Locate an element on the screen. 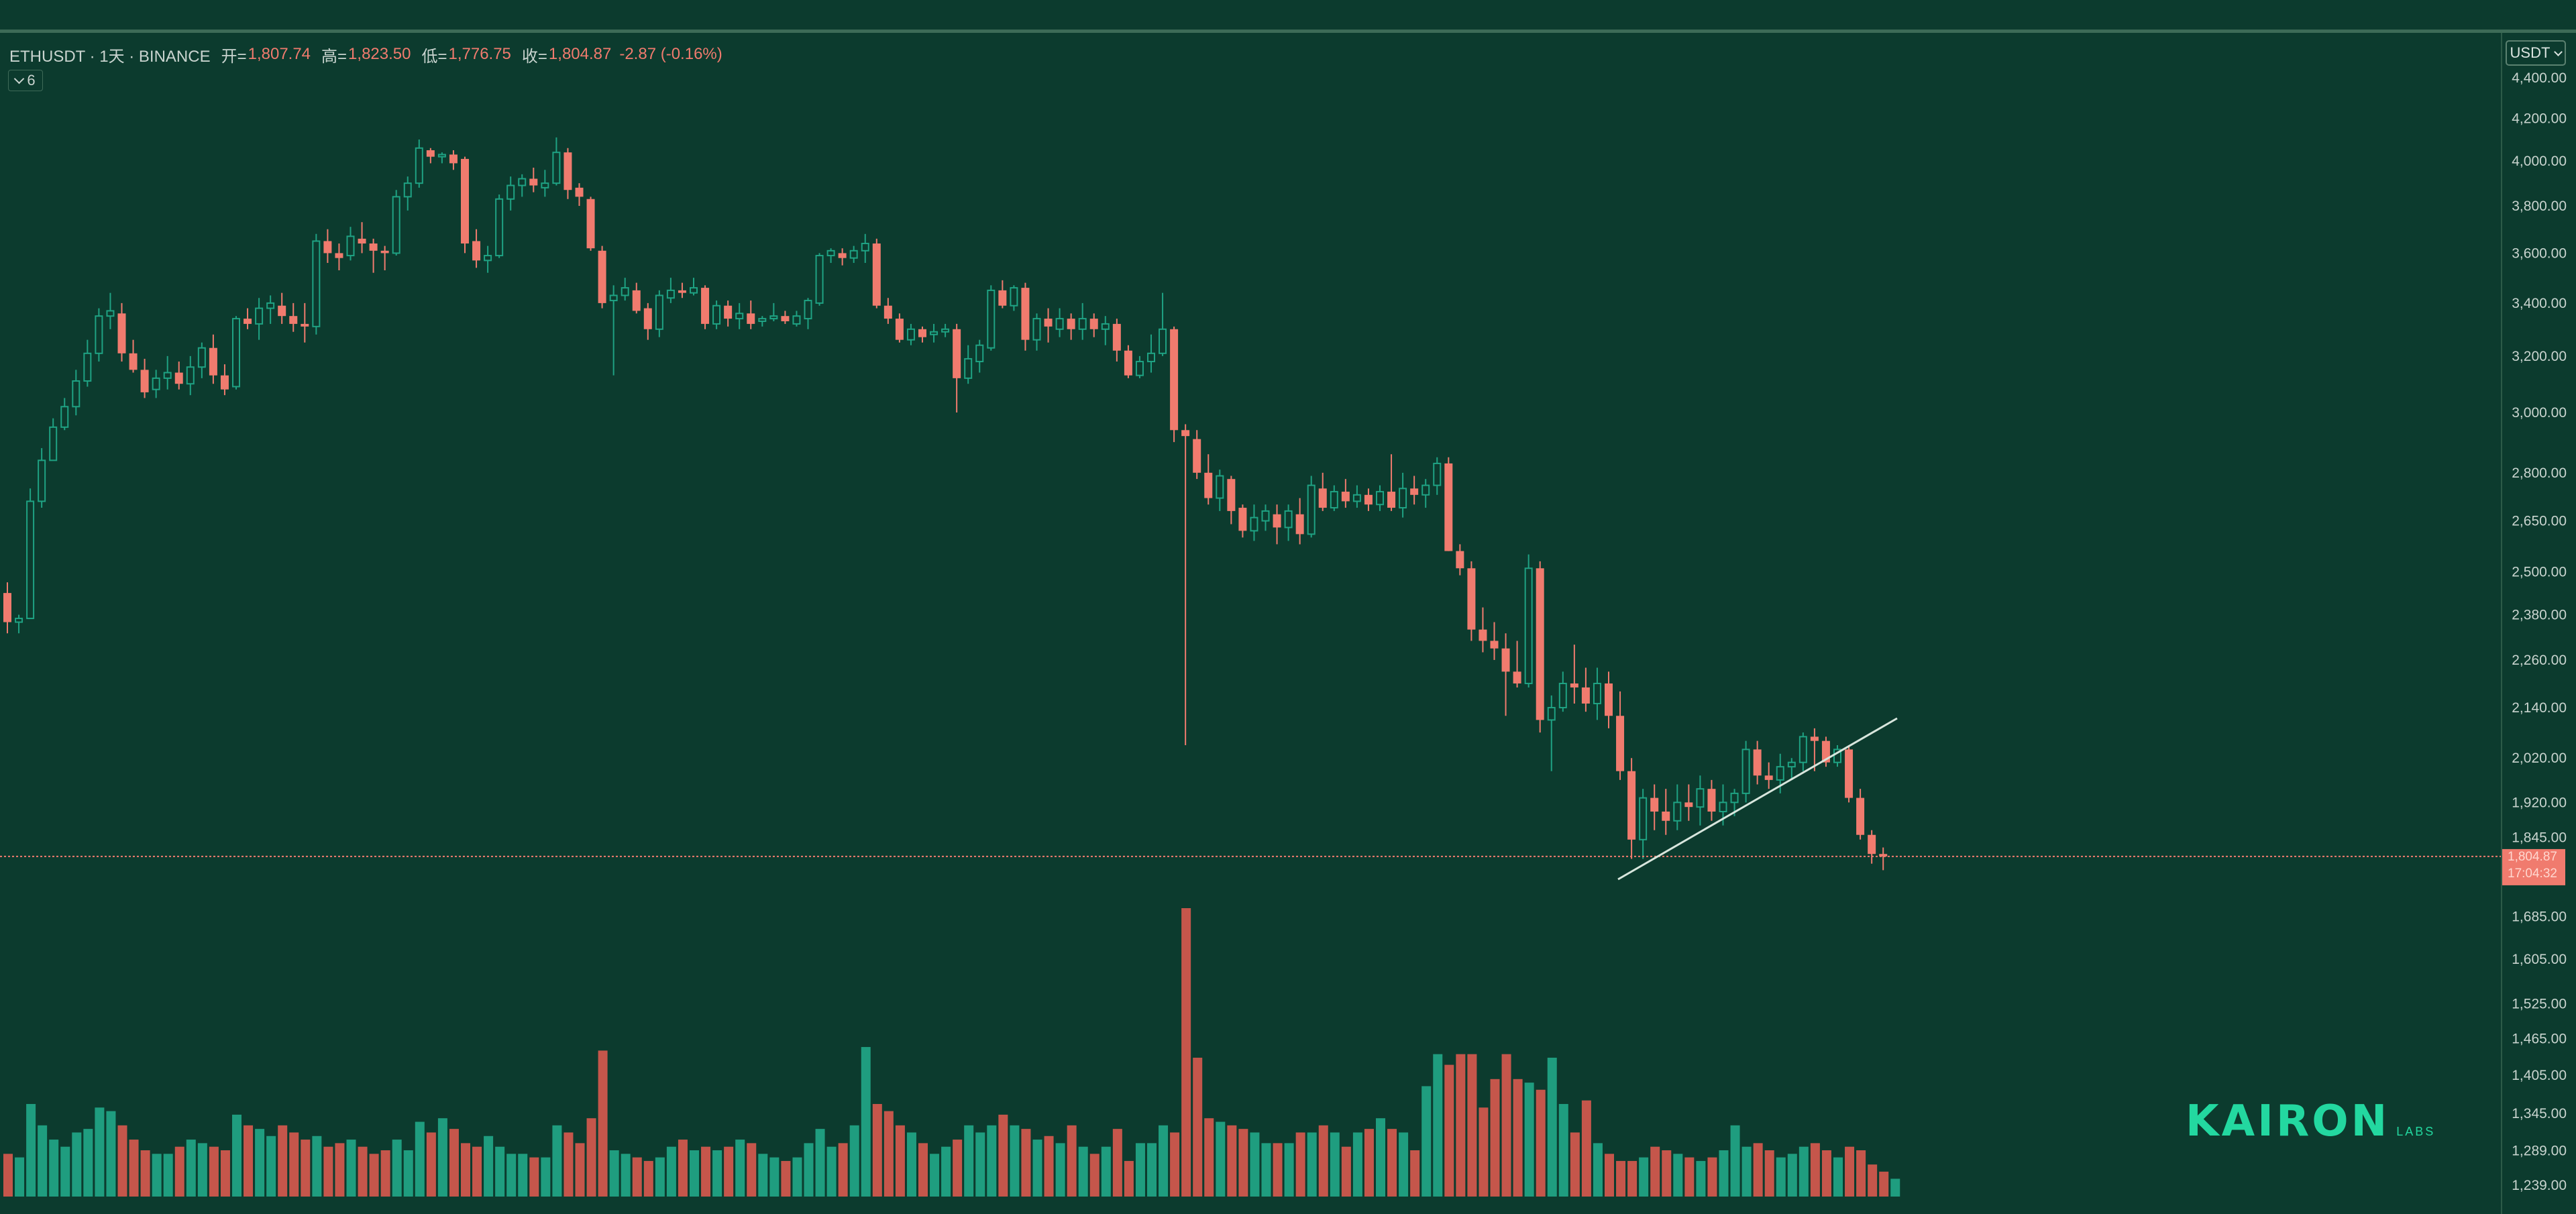 The width and height of the screenshot is (2576, 1214). trendline is located at coordinates (1757, 799).